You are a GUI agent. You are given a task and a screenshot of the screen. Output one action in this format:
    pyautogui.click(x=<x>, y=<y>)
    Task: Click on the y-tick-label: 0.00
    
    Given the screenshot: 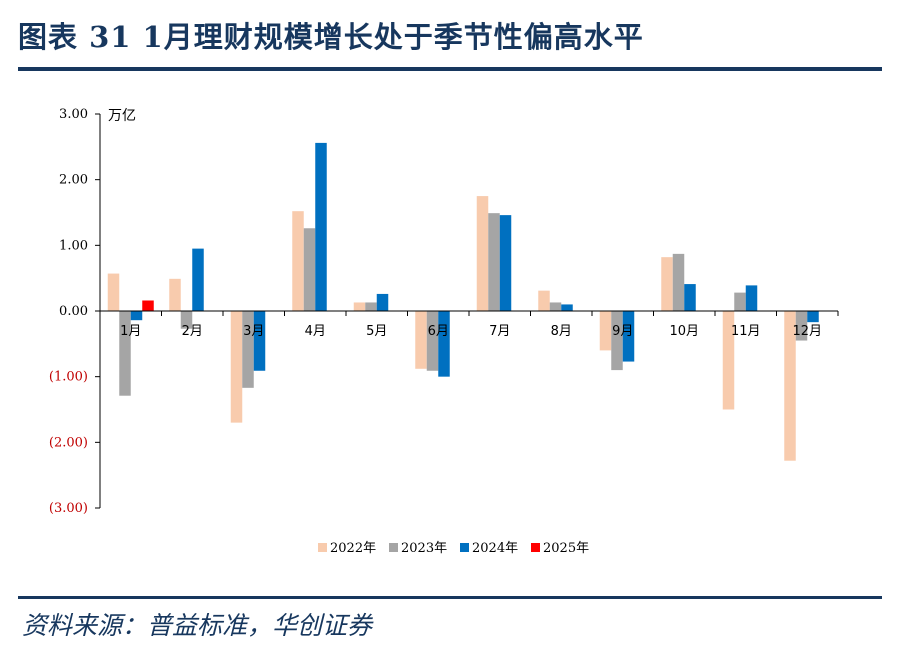 What is the action you would take?
    pyautogui.click(x=73, y=311)
    